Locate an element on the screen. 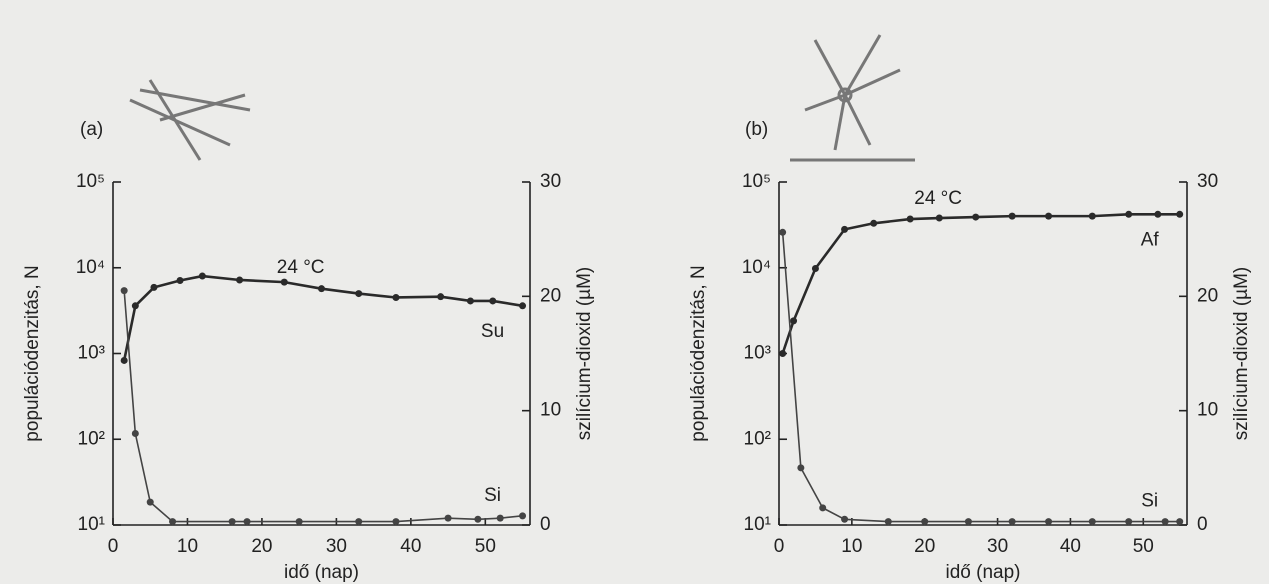 Image resolution: width=1269 pixels, height=584 pixels. diatom-drawing-a is located at coordinates (190, 120).